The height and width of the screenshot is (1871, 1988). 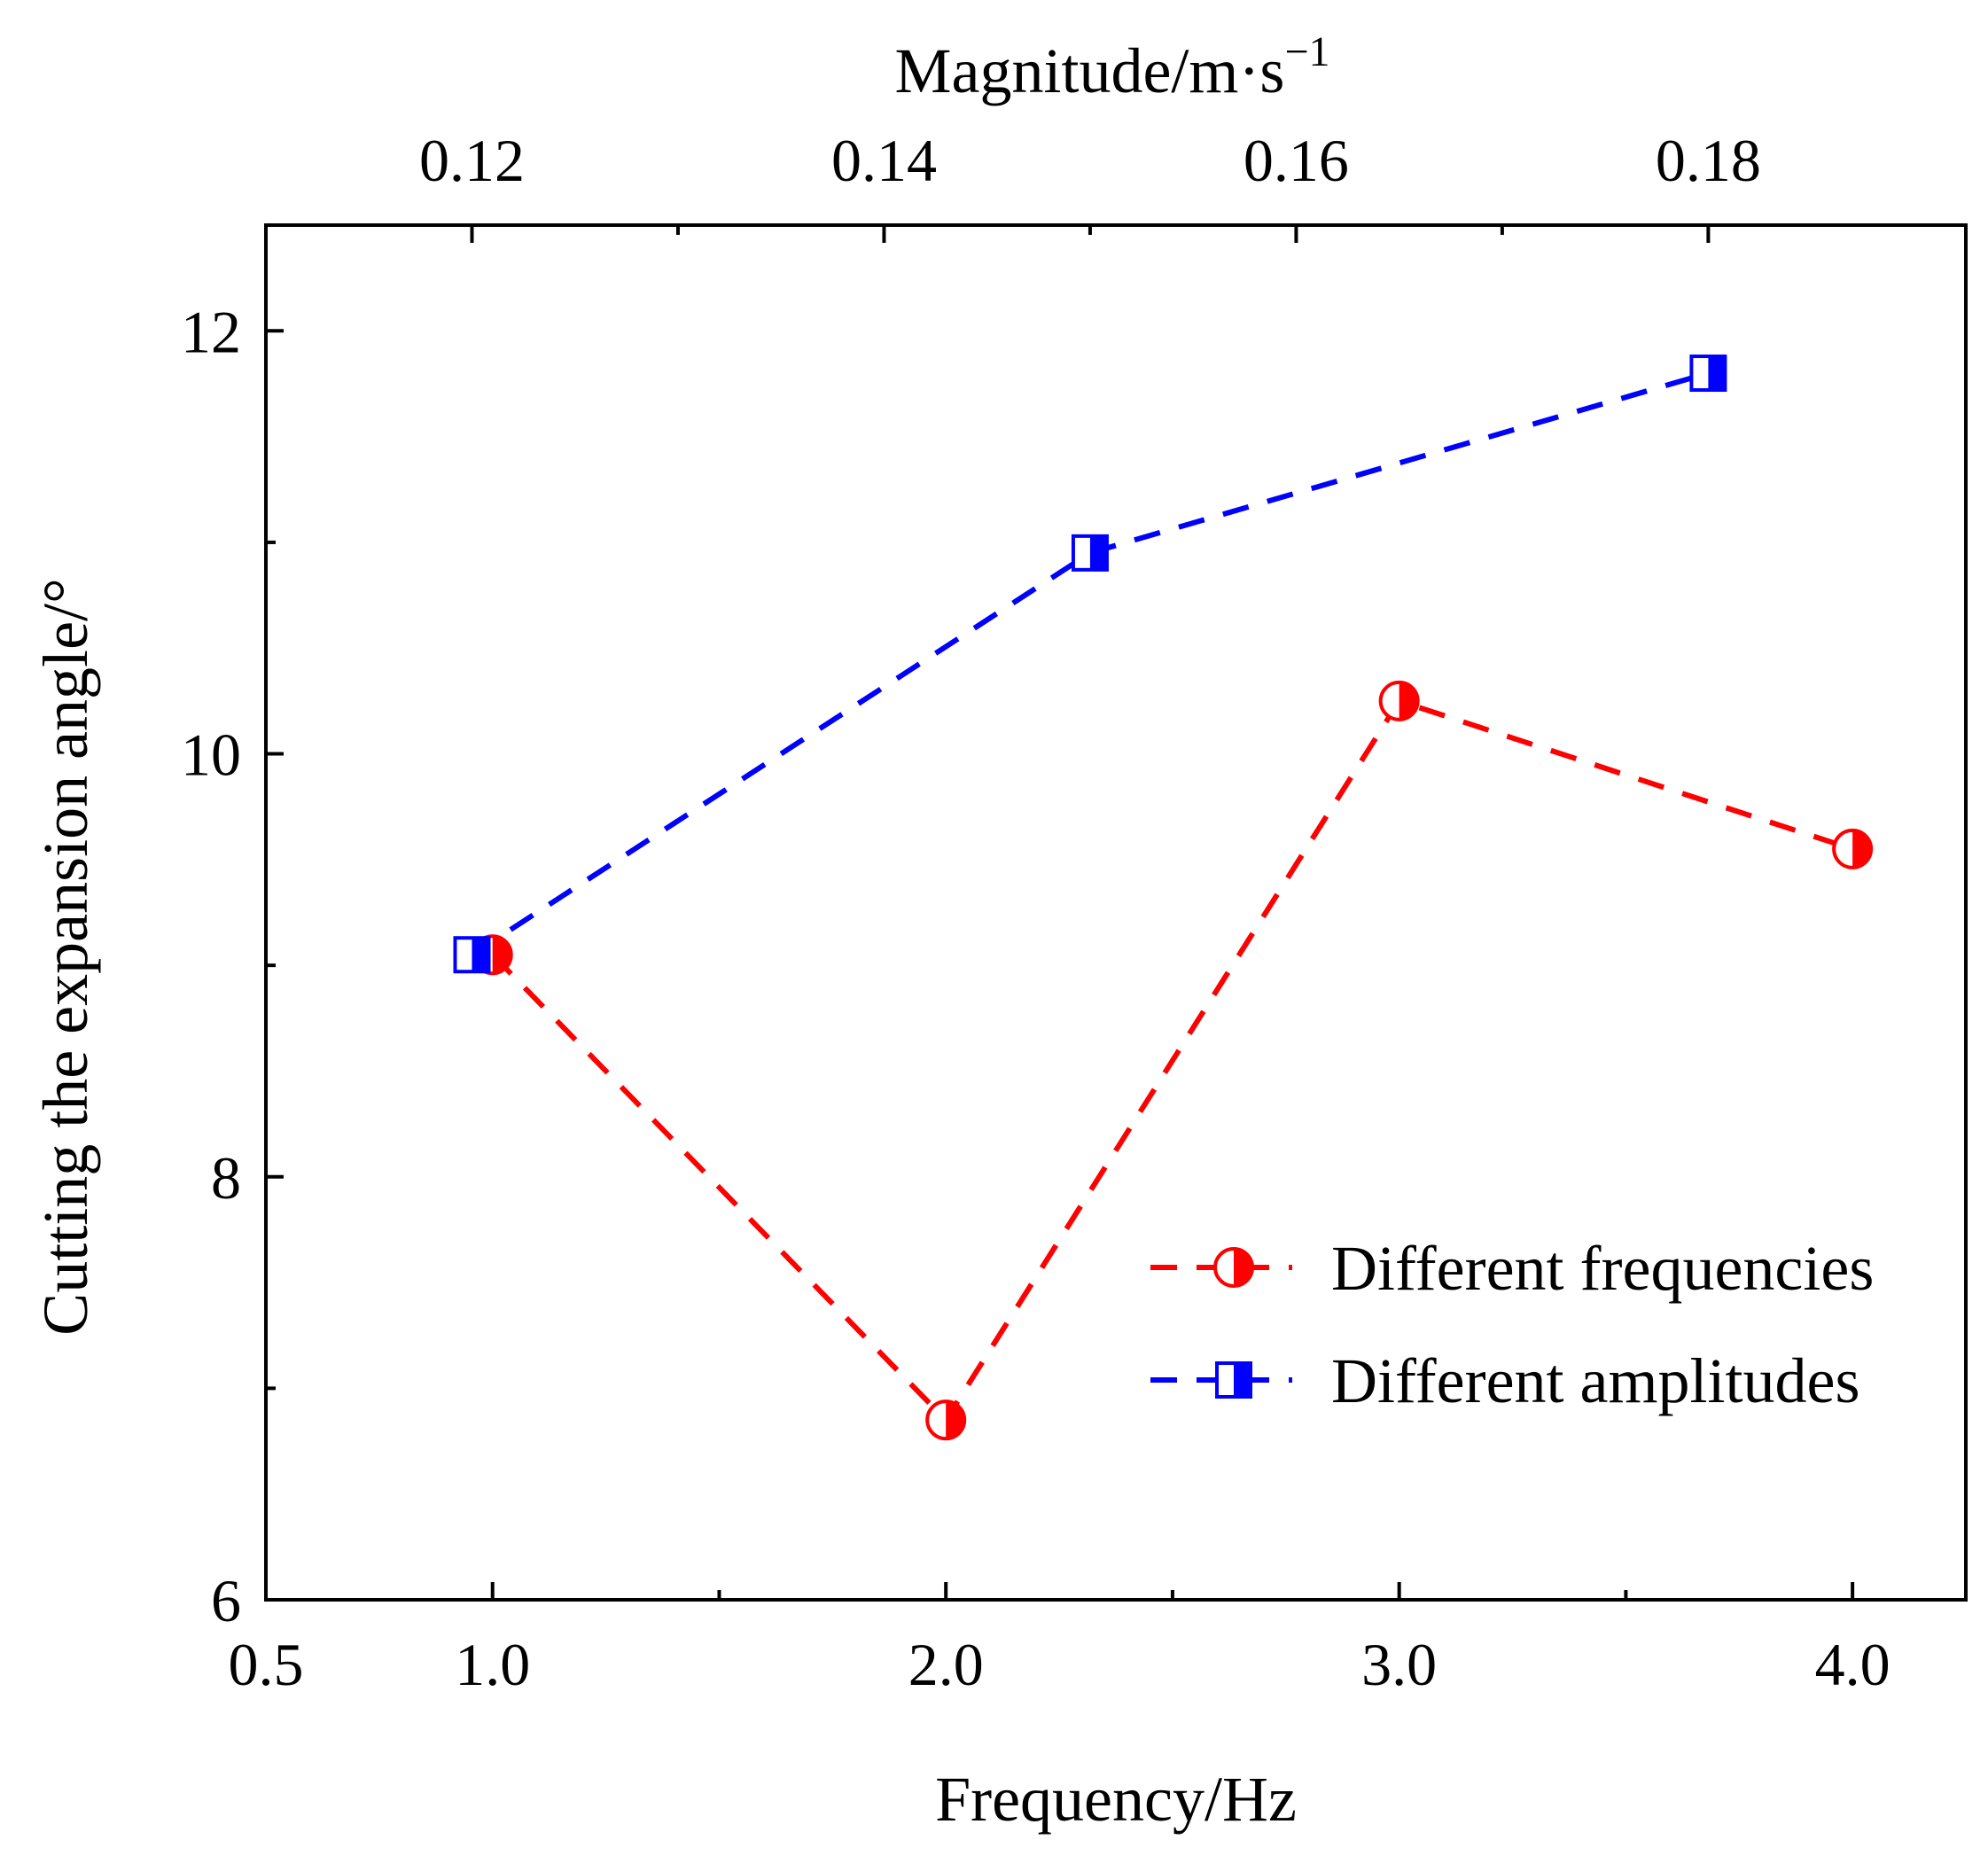 What do you see at coordinates (226, 1178) in the screenshot?
I see `y-tick-label: 8` at bounding box center [226, 1178].